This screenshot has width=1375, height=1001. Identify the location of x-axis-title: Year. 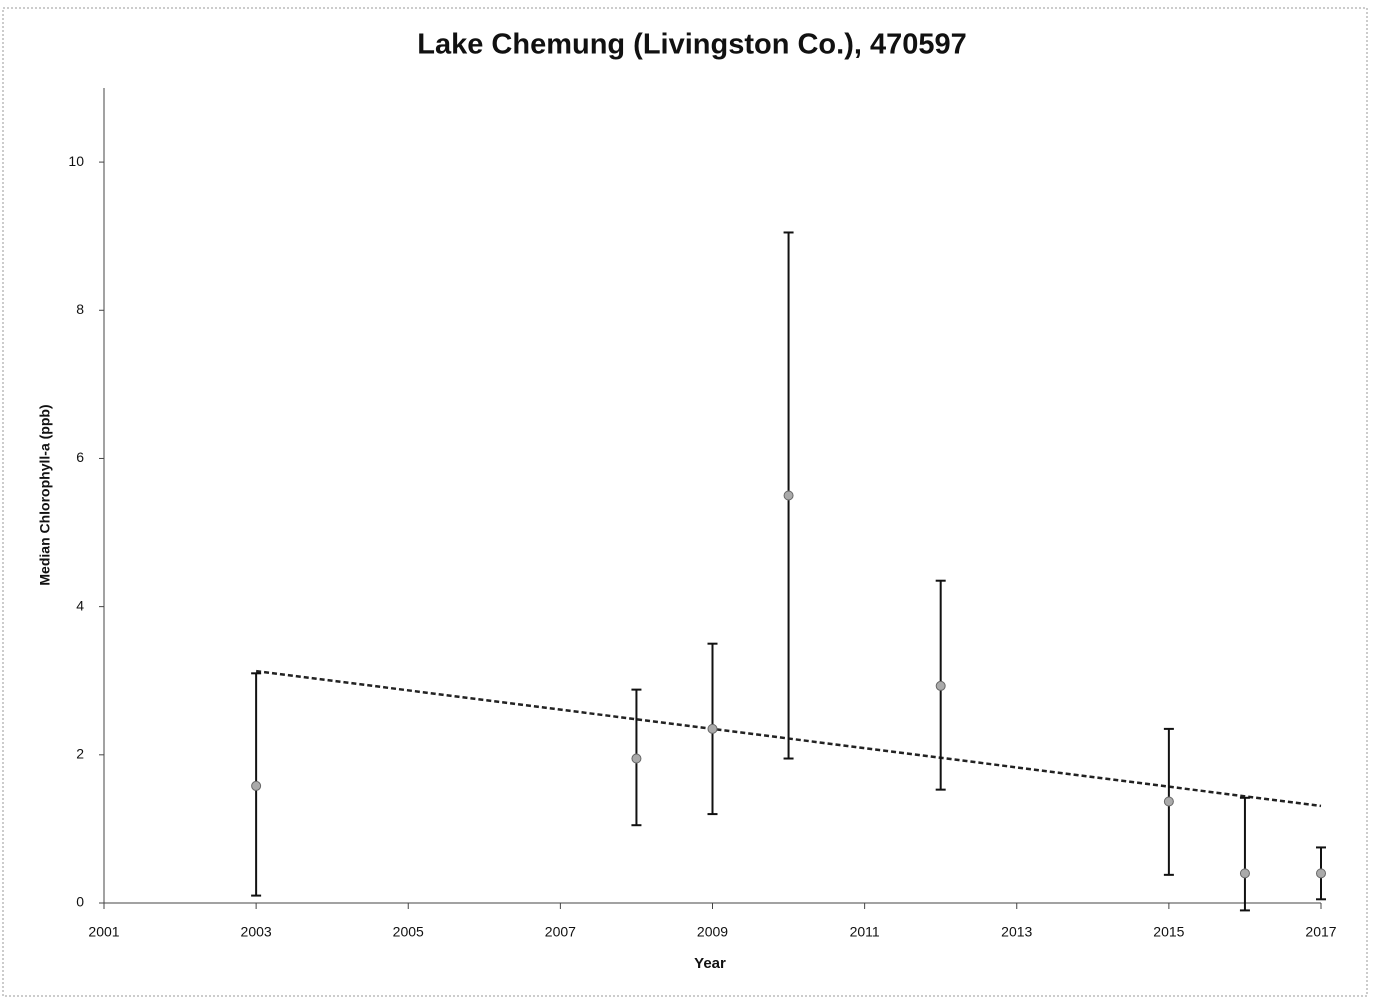
(710, 963).